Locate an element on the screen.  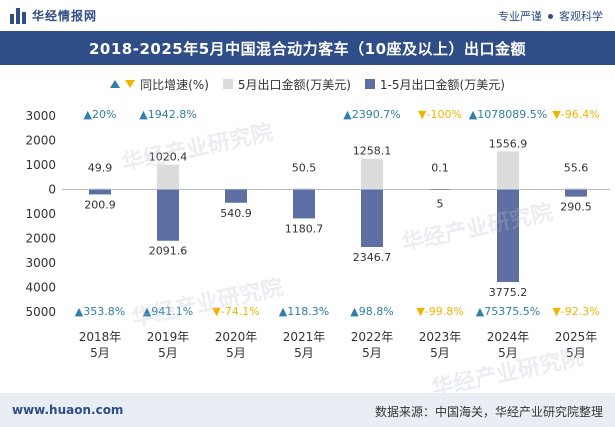
tag-objective: 客观科学 is located at coordinates (581, 16).